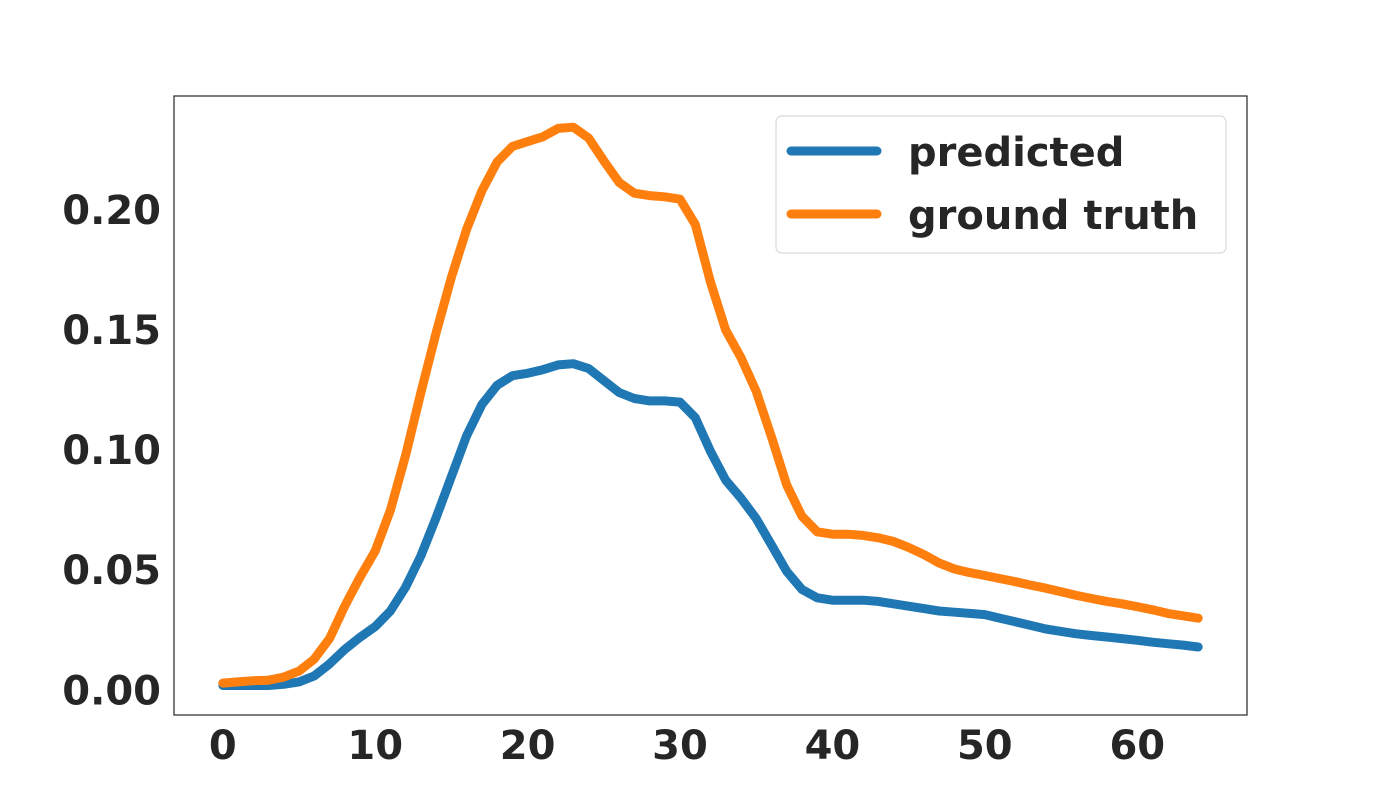  I want to click on x-tick-label: 10, so click(375, 746).